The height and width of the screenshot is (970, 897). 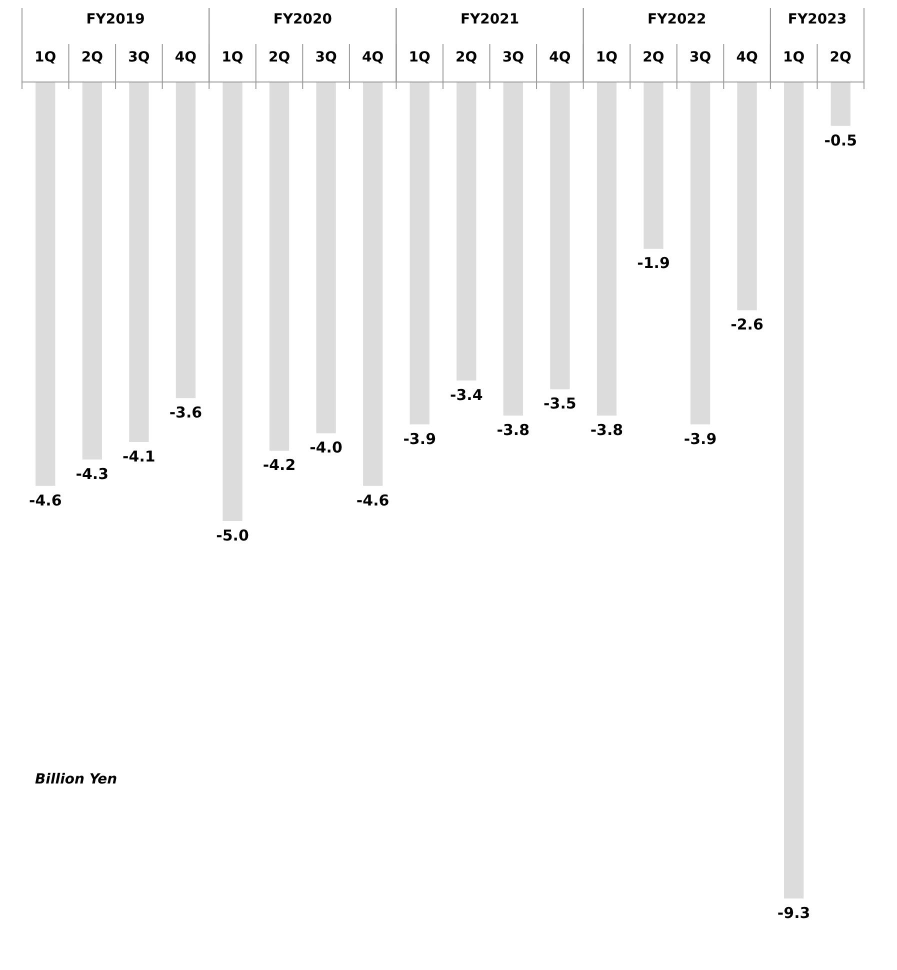 I want to click on data-label: -0.5, so click(x=841, y=140).